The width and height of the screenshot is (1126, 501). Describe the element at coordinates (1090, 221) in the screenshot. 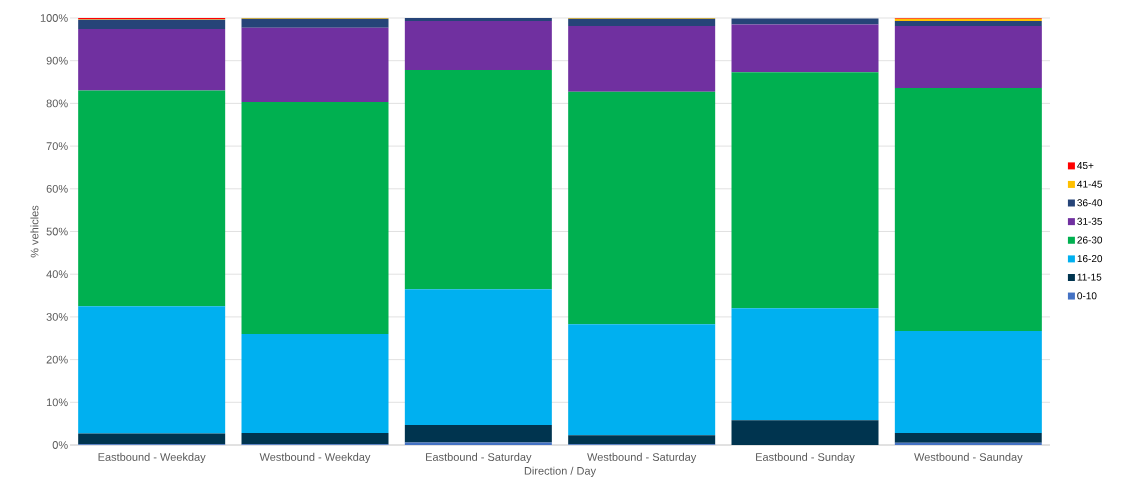

I see `legend-label: 31-35` at that location.